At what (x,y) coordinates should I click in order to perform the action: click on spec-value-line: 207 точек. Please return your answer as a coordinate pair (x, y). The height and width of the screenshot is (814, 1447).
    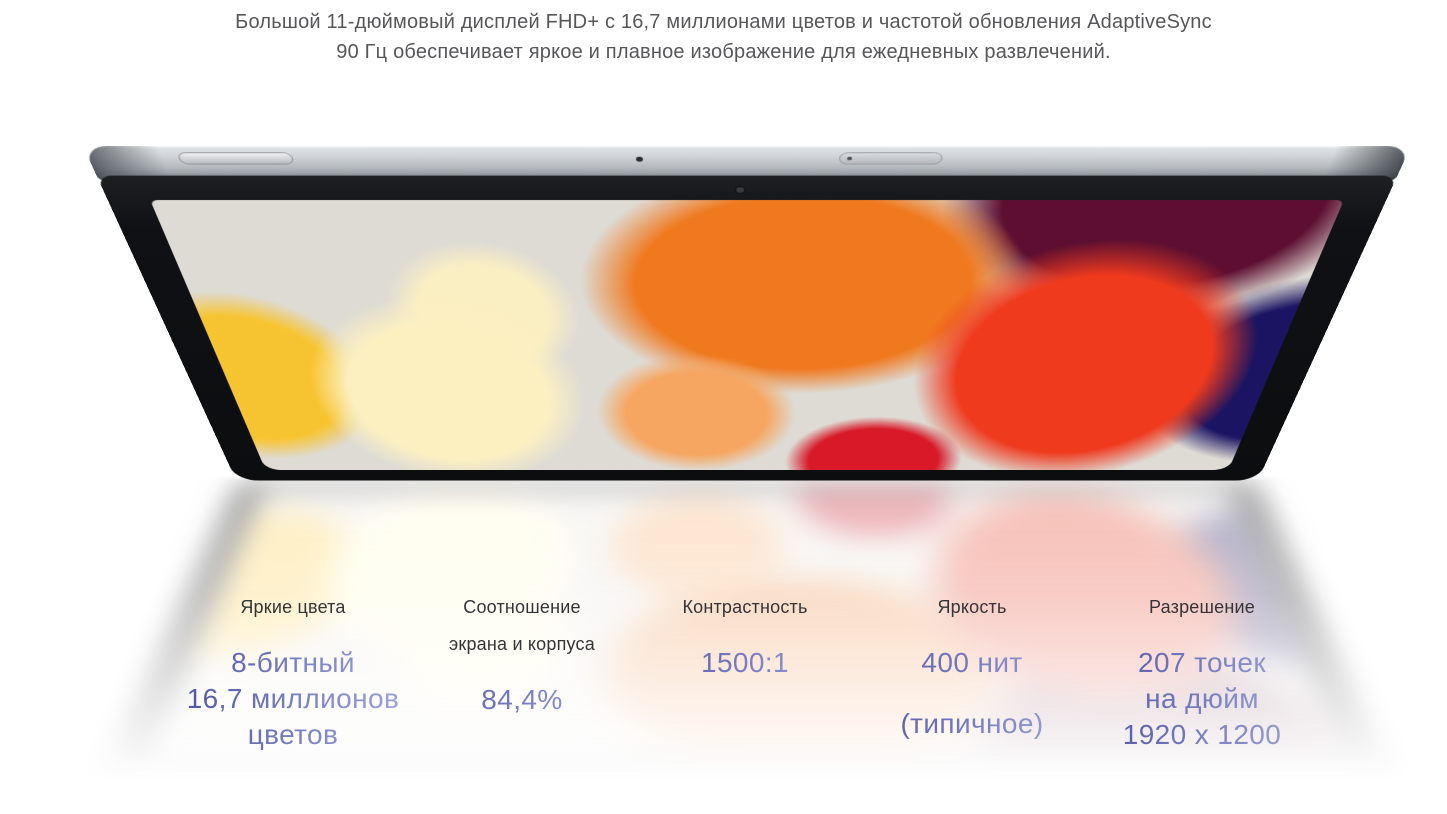
    Looking at the image, I should click on (1202, 663).